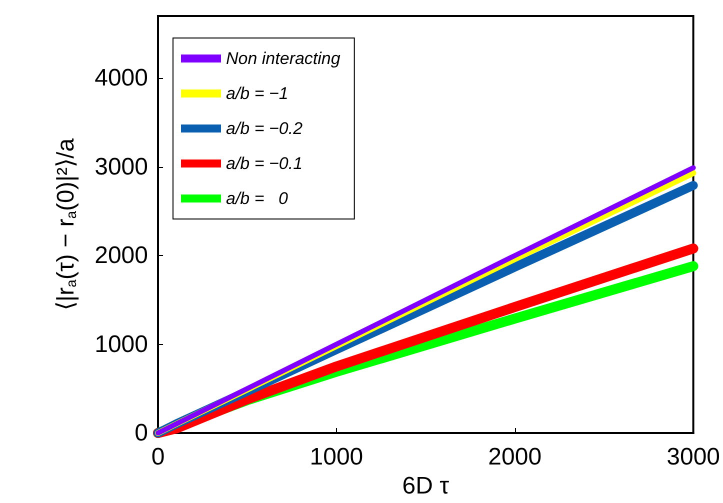 The width and height of the screenshot is (723, 503). I want to click on x-tick-label: 2000, so click(515, 457).